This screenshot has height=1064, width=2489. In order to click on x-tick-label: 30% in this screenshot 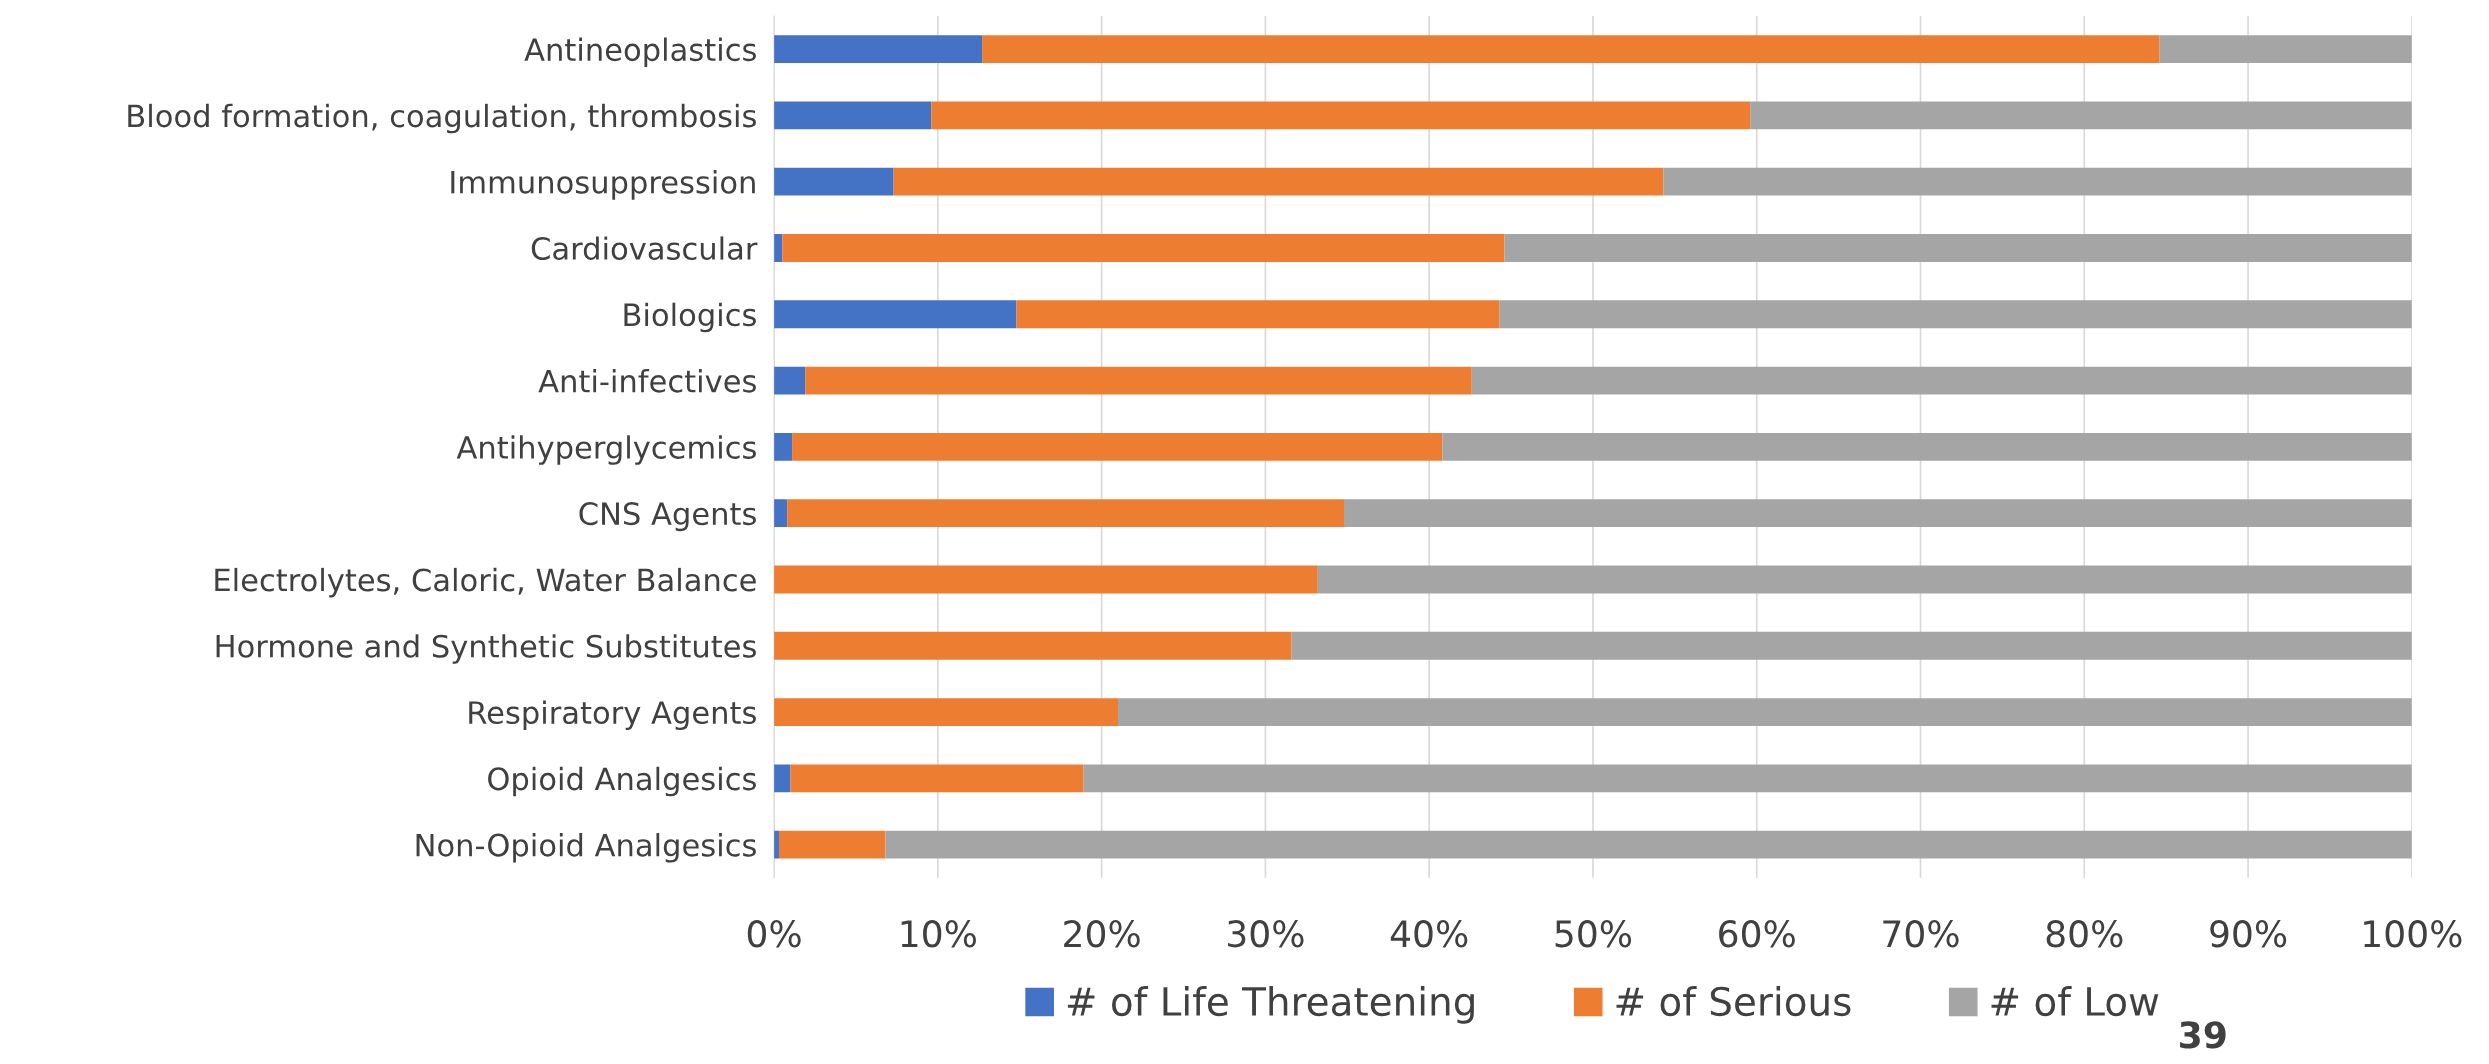, I will do `click(1266, 934)`.